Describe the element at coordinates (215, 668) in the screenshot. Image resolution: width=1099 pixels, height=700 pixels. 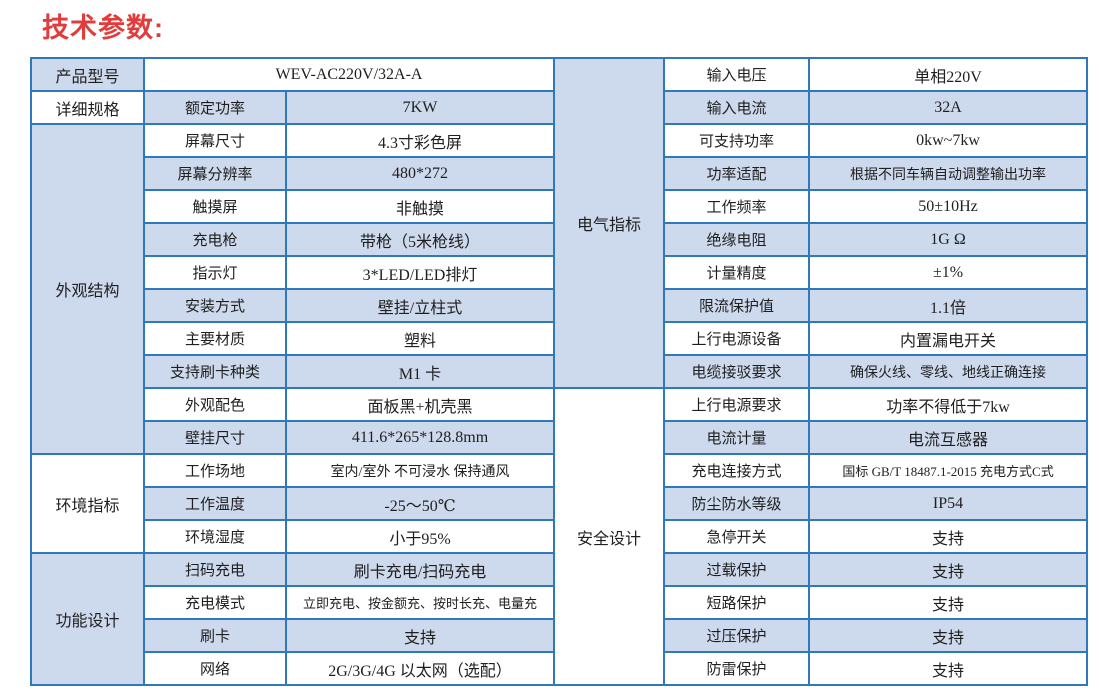
I see `spec-name-cell: 网络` at that location.